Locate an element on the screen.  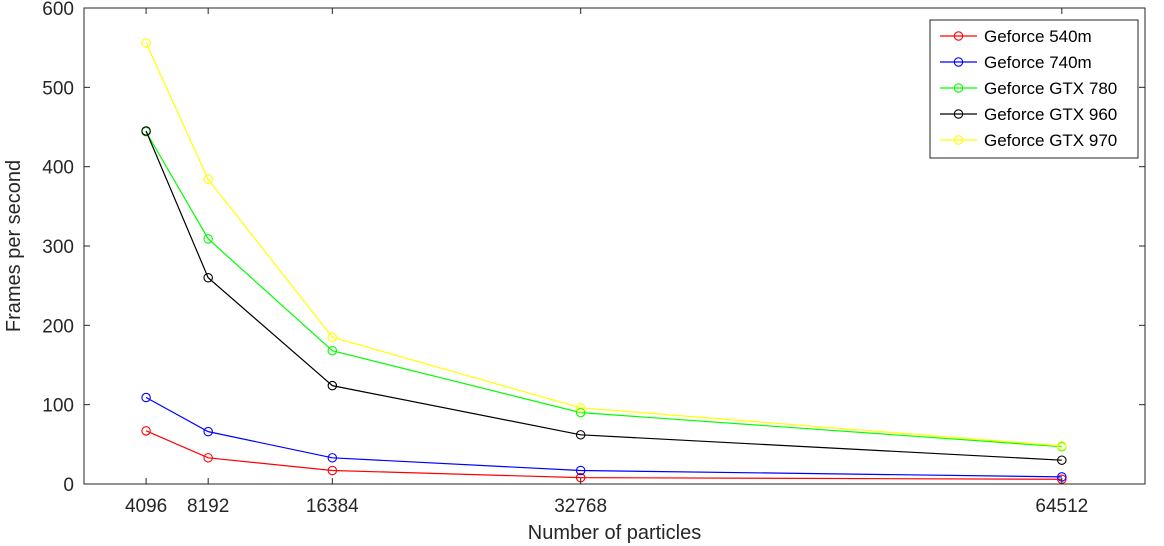
y-tick-label: 400 is located at coordinates (58, 168).